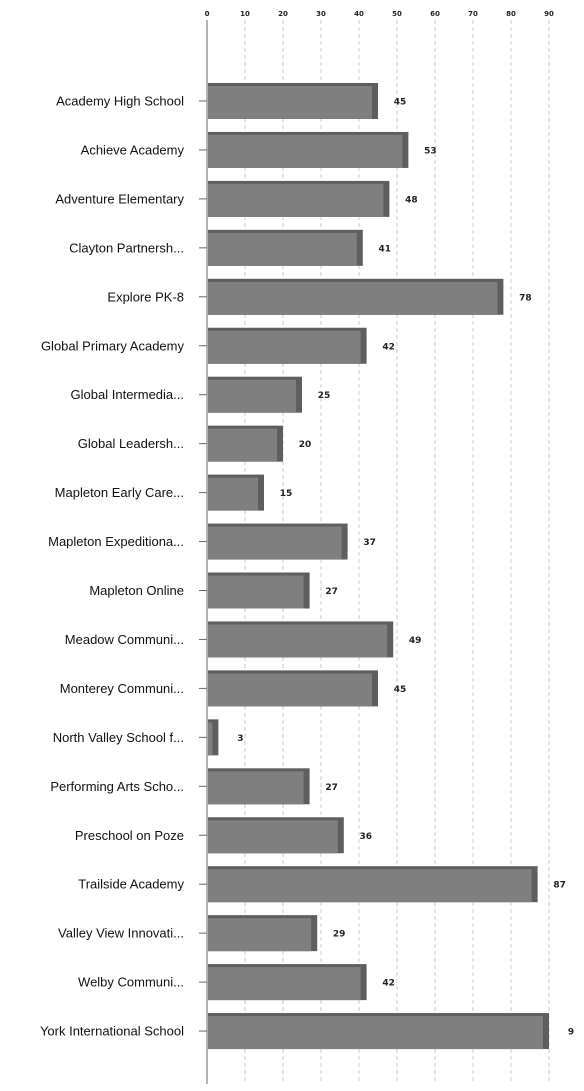  I want to click on data-label: 25, so click(324, 396).